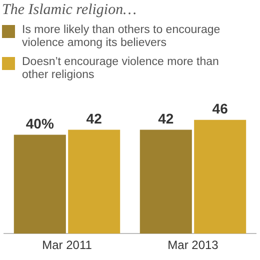 The image size is (260, 260). Describe the element at coordinates (193, 245) in the screenshot. I see `x-tick-label: Mar 2013` at that location.